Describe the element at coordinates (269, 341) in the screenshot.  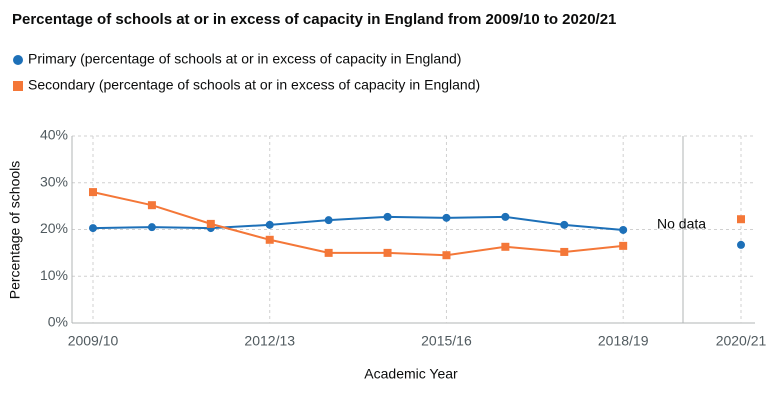
I see `x-tick-label: 2012/13` at that location.